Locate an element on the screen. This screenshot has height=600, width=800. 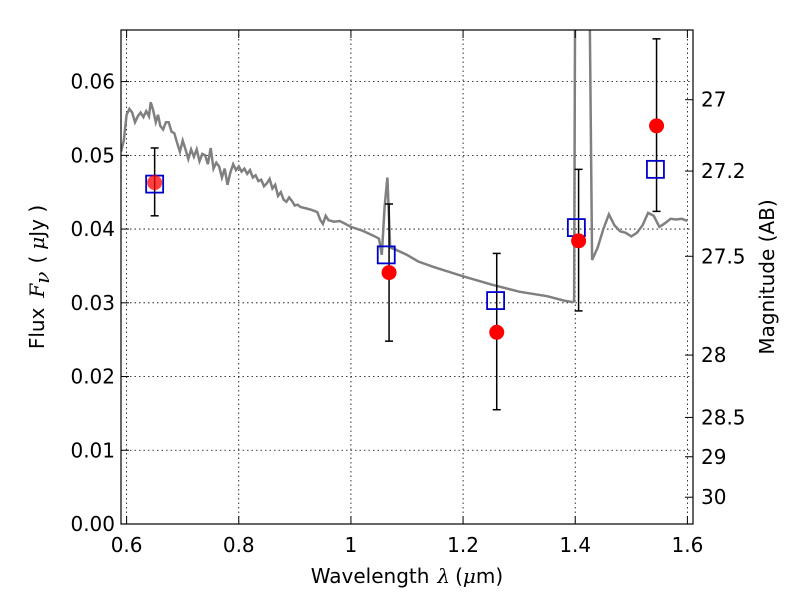
y2-tick-label: 28.5 is located at coordinates (723, 417).